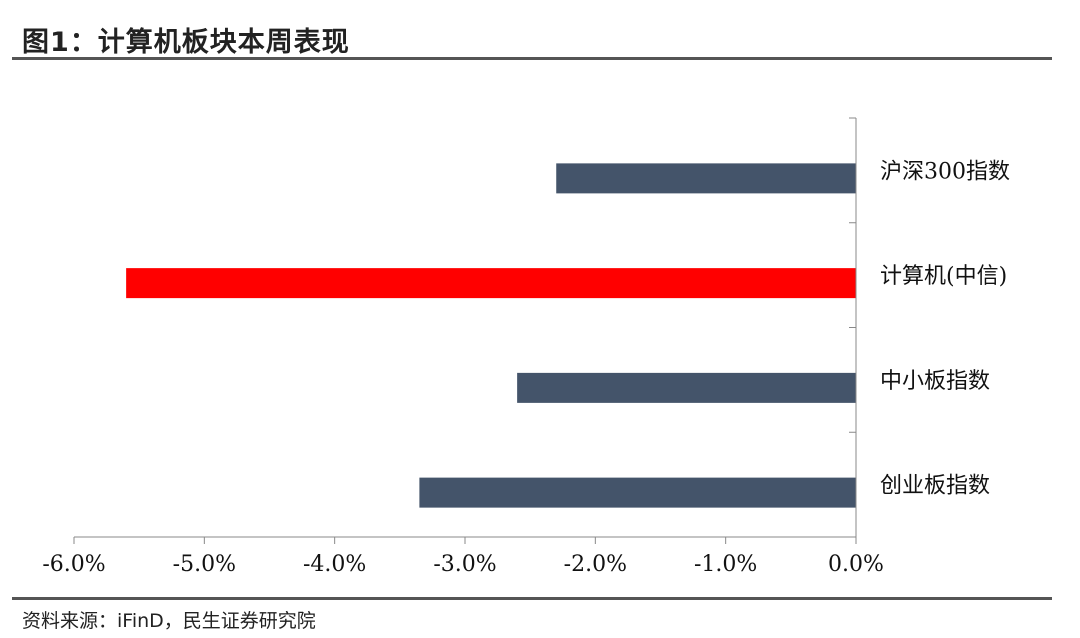 The image size is (1080, 638). What do you see at coordinates (169, 621) in the screenshot?
I see `source-note: 资料来源：iFinD，民生证券研究院` at bounding box center [169, 621].